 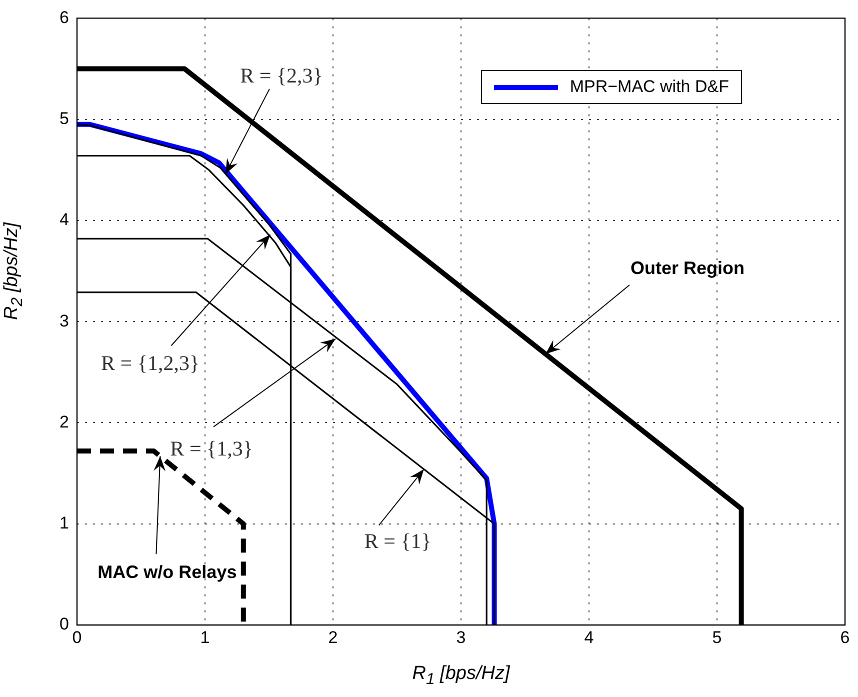 What do you see at coordinates (167, 572) in the screenshot?
I see `annotation: MAC w/o Relays` at bounding box center [167, 572].